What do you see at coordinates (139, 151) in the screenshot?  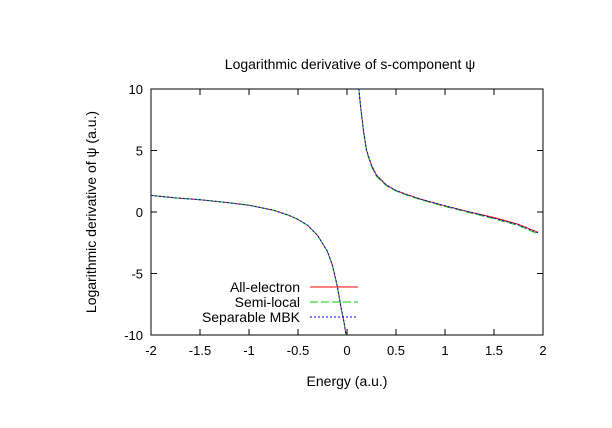 I see `y-tick-label: 5` at bounding box center [139, 151].